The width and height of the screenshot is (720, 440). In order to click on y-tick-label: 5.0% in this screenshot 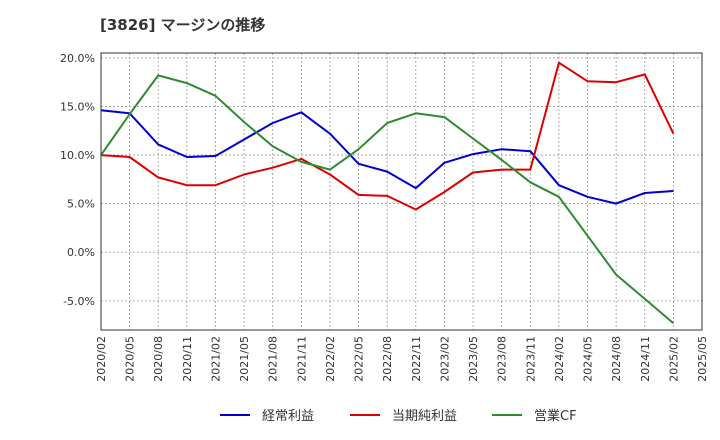, I will do `click(81, 204)`.